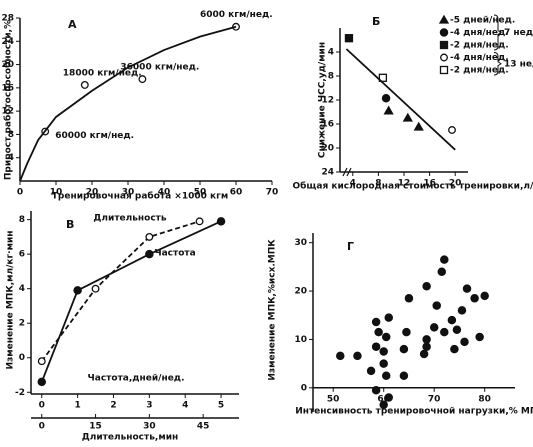 Image resolution: width=533 pixels, height=447 pixels. I want to click on y-tick-label: 6, so click(22, 255).